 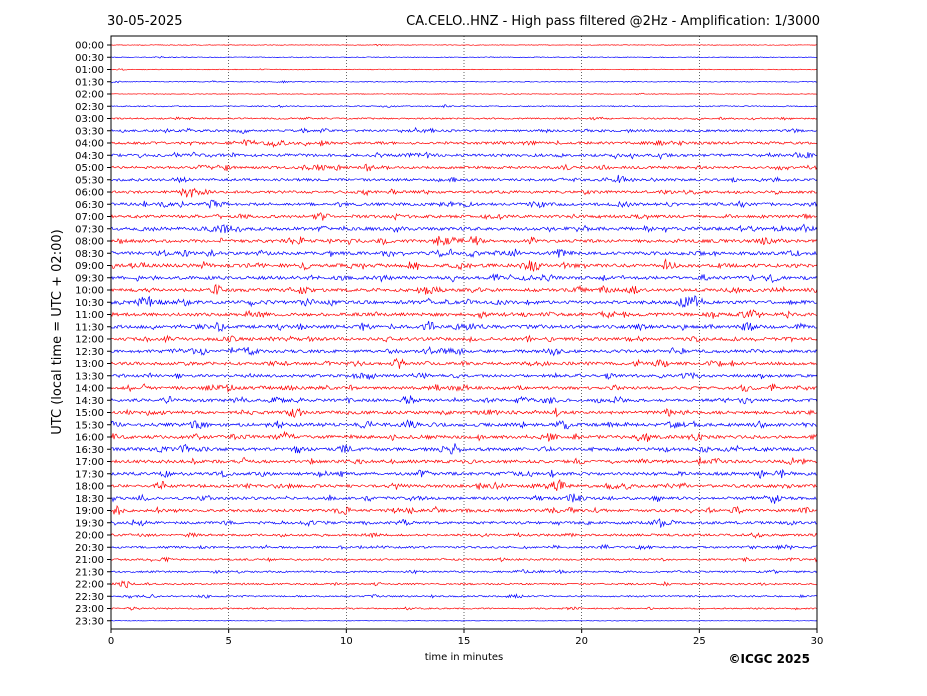 What do you see at coordinates (464, 473) in the screenshot?
I see `trace-17:30` at bounding box center [464, 473].